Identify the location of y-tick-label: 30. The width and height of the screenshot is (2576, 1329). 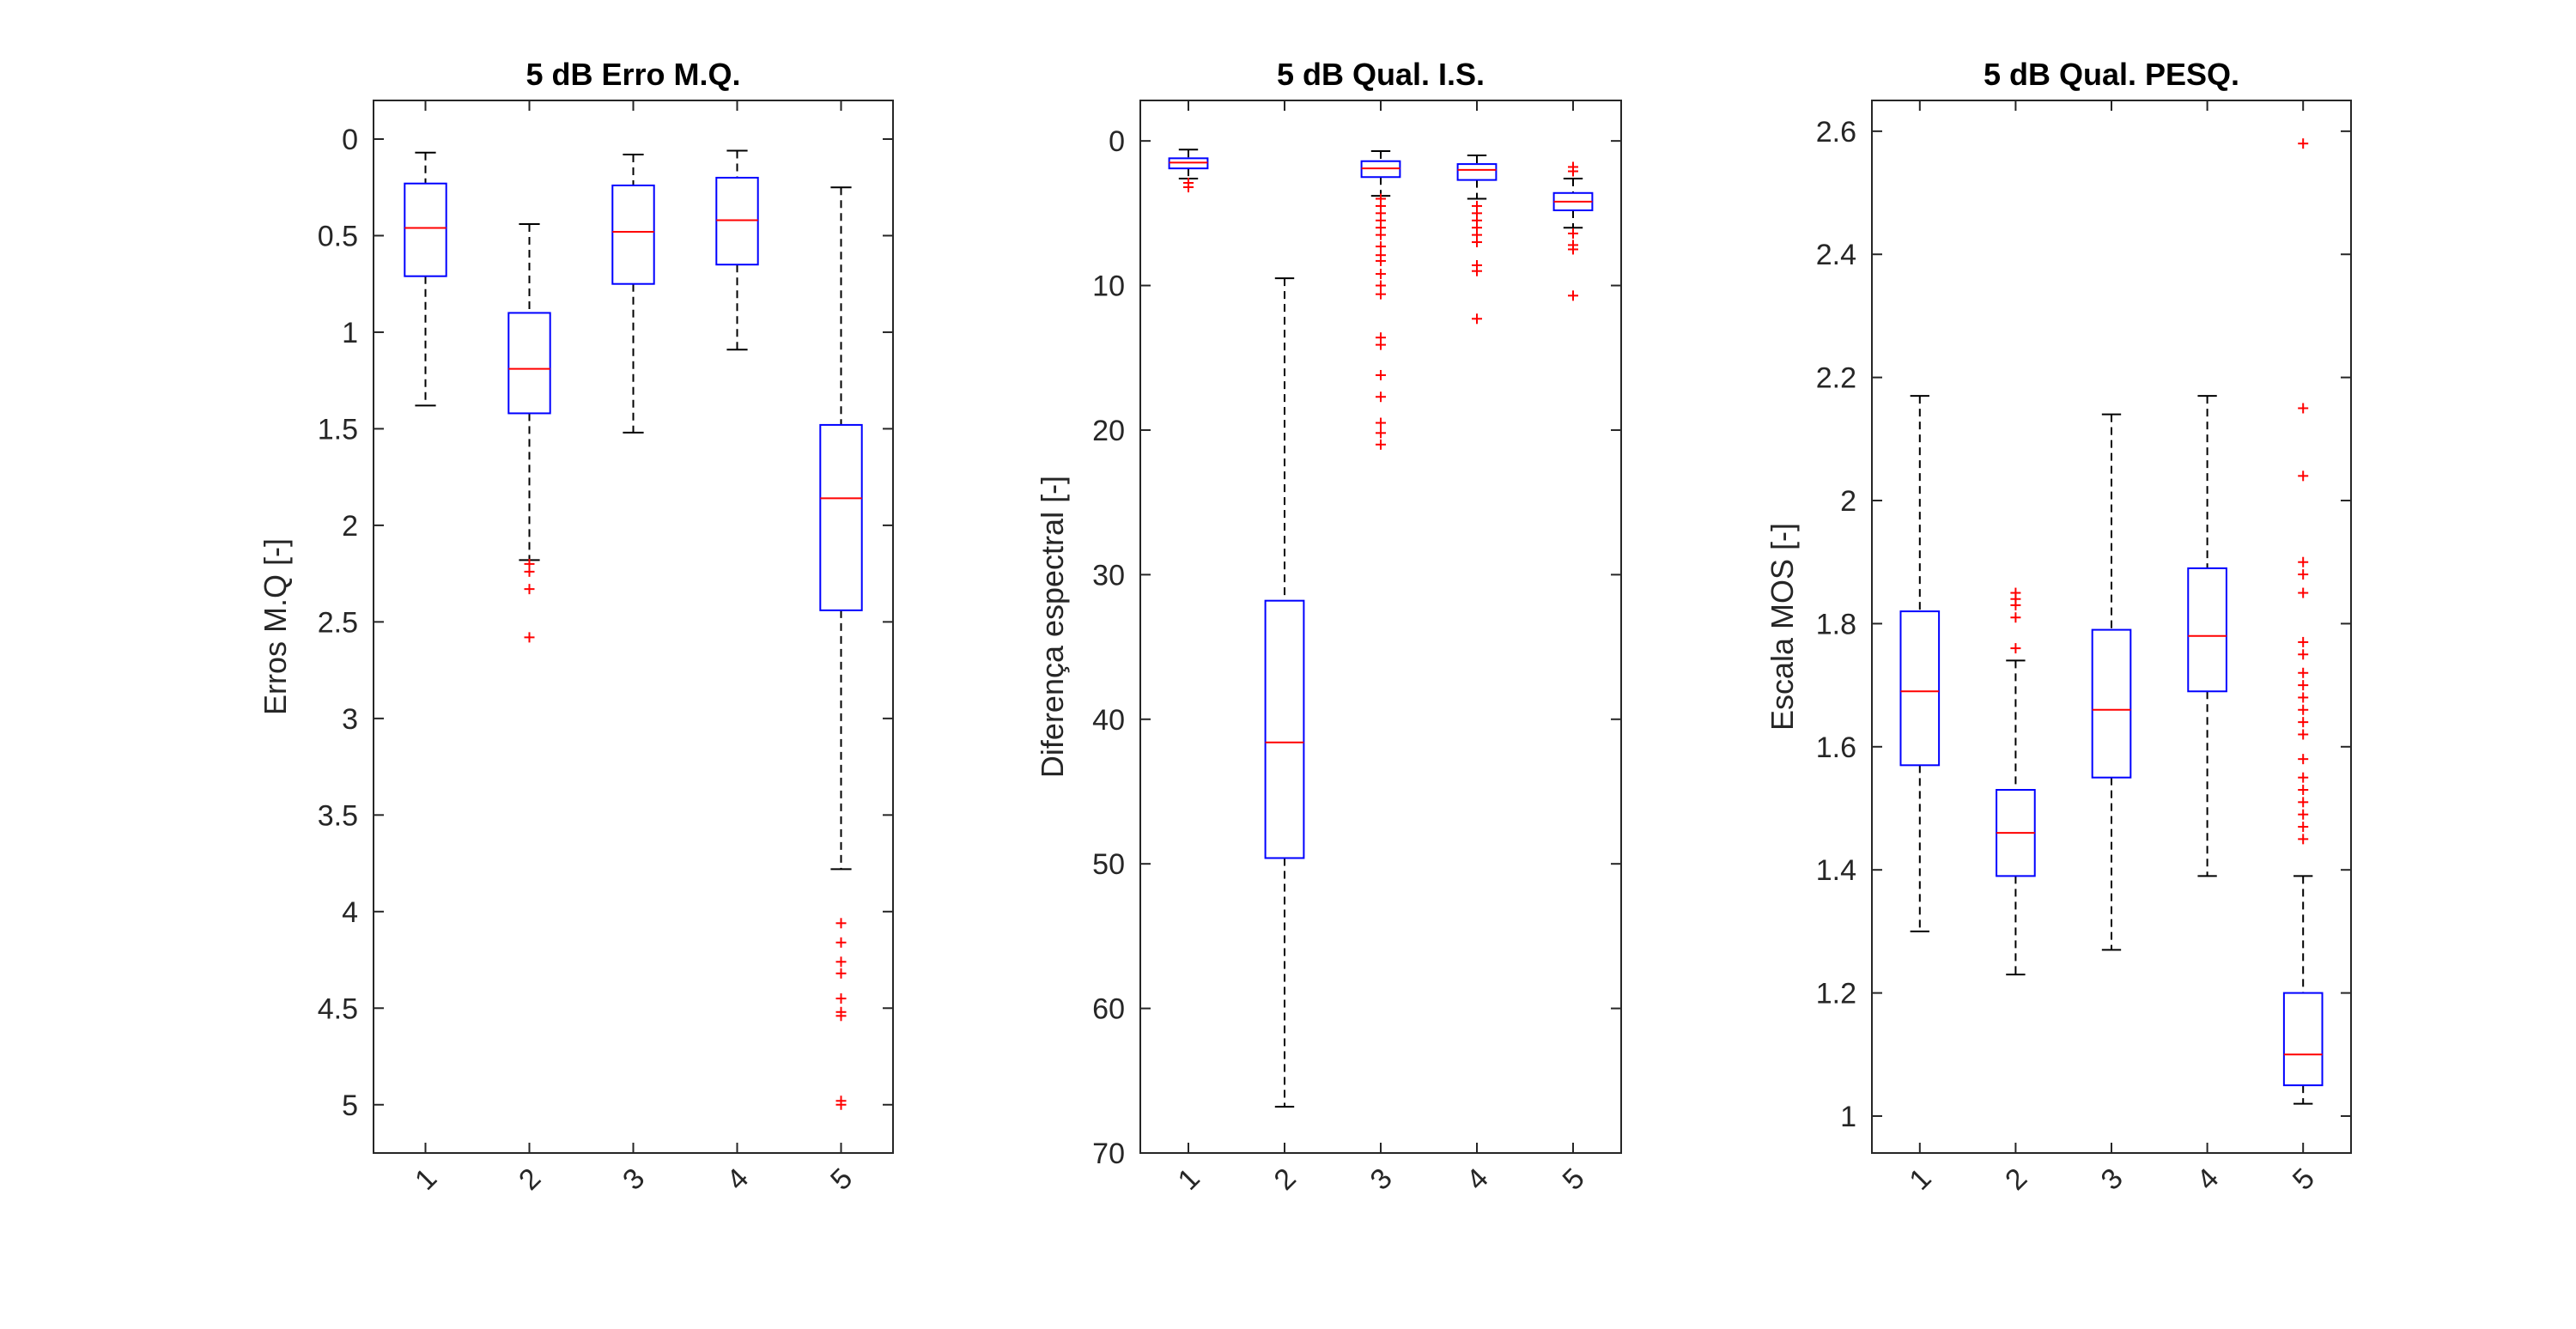
(1108, 575).